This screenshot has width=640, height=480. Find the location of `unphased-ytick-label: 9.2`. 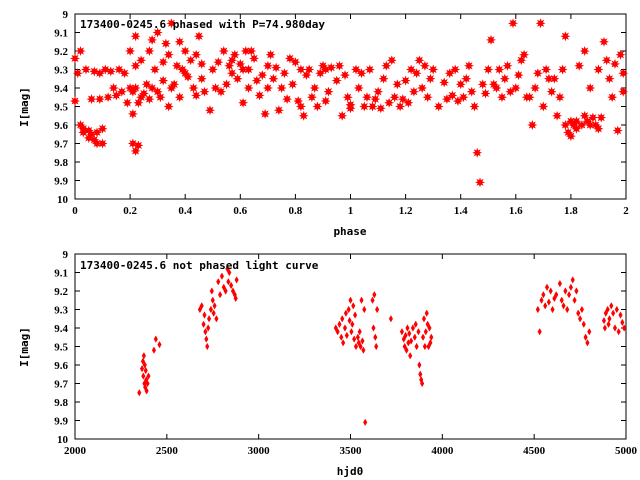

unphased-ytick-label: 9.2 is located at coordinates (61, 292).